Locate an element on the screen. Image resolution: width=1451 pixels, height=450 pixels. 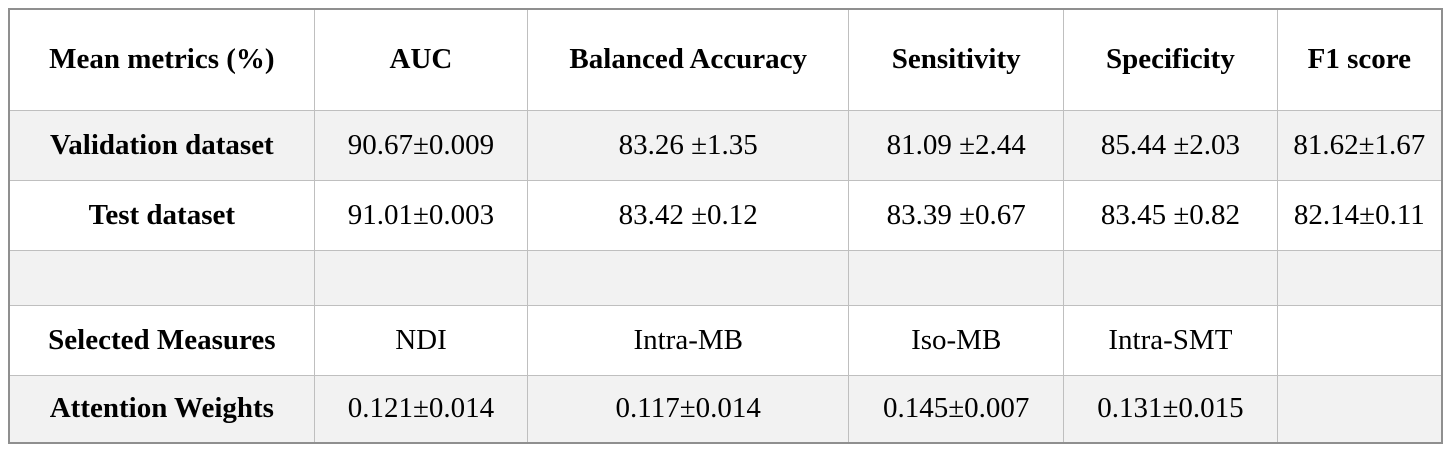
header-cell-f1-score: F1 score is located at coordinates (1359, 59).